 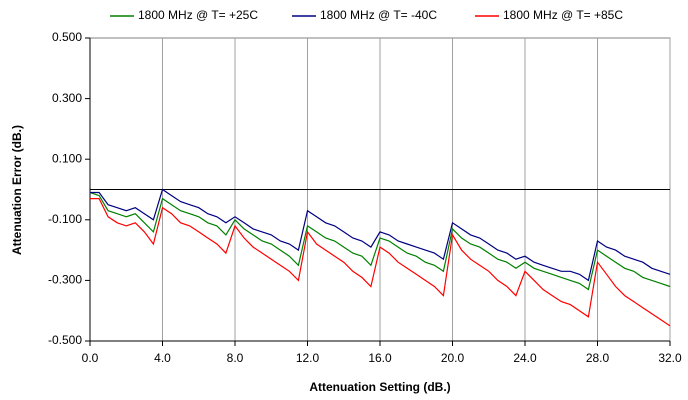 I want to click on x-tick-label: 4.0, so click(x=162, y=358).